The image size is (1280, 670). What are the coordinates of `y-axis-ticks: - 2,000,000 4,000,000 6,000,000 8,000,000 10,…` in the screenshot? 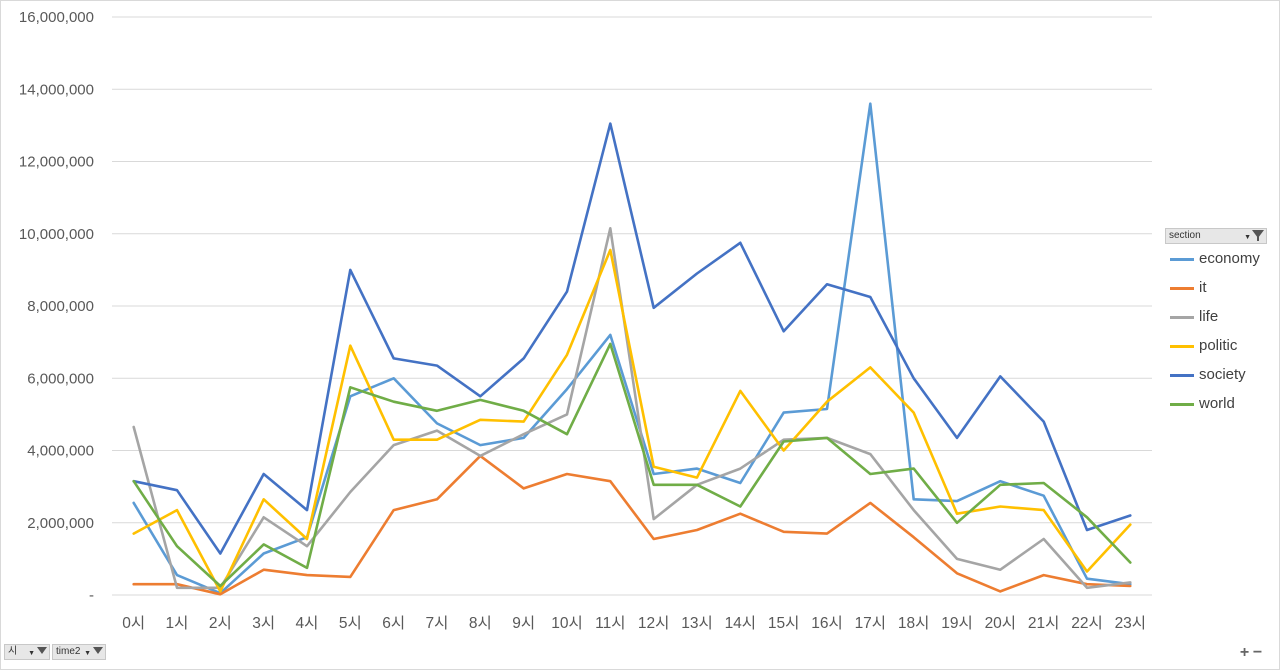 It's located at (56, 306).